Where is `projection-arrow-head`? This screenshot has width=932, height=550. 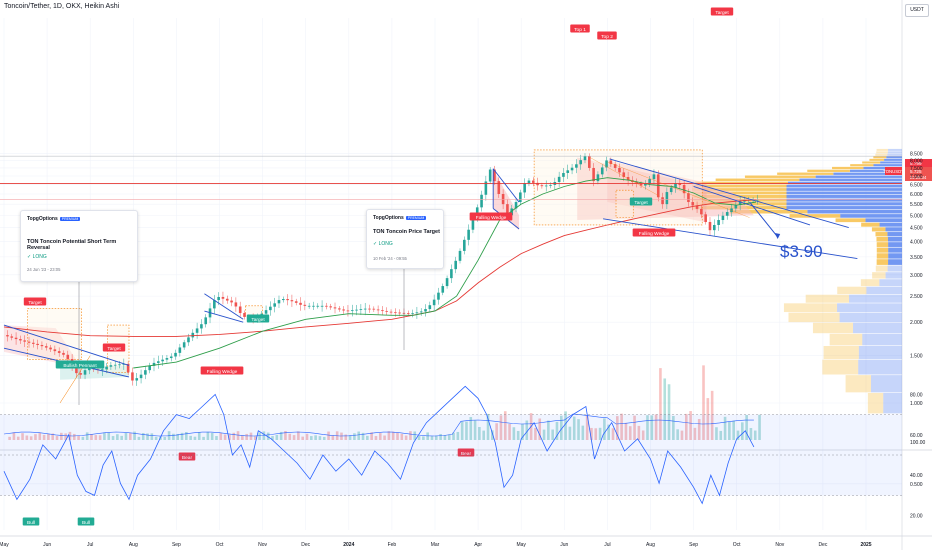 projection-arrow-head is located at coordinates (777, 235).